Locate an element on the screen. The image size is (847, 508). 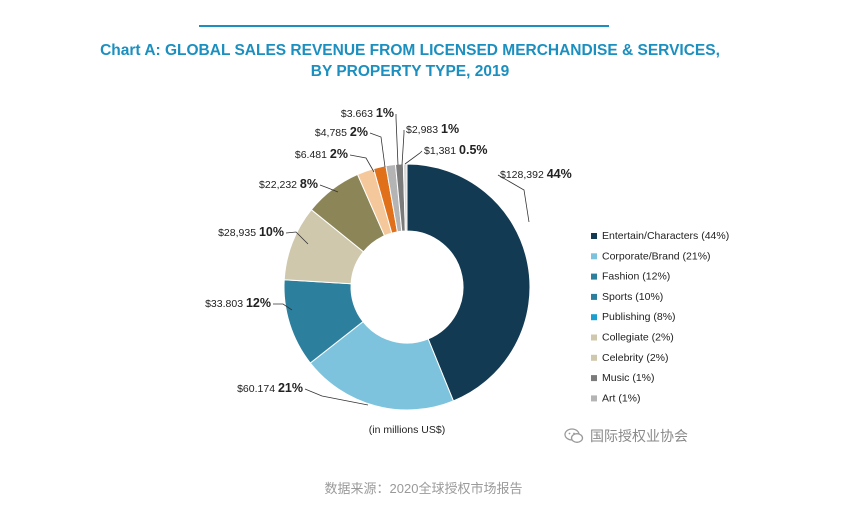
data-label-8: $3.663 1% is located at coordinates (367, 113).